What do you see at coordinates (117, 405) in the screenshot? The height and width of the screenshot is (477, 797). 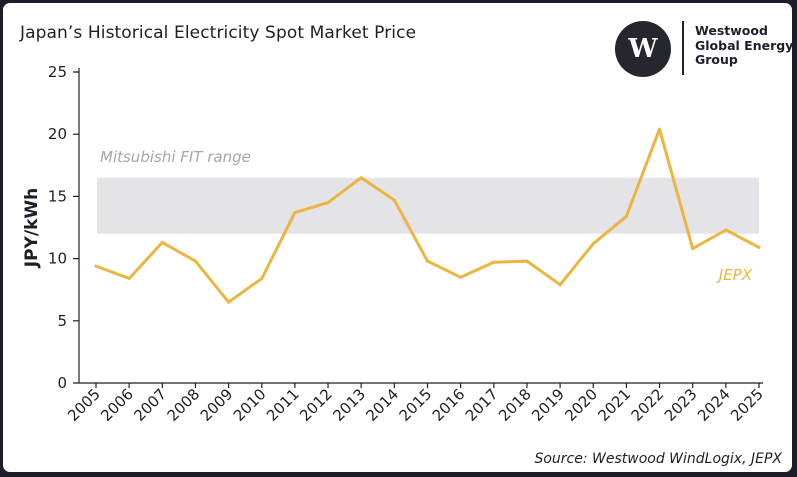 I see `x-tick-label-2006: 2006` at bounding box center [117, 405].